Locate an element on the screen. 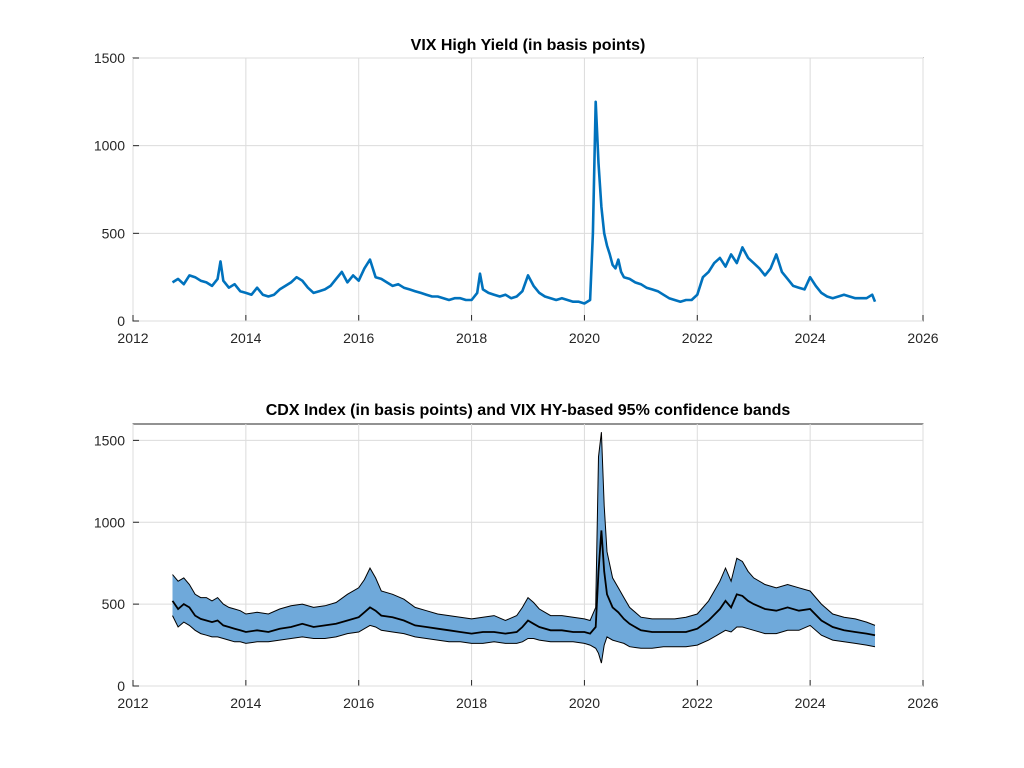  chart-title: VIX High Yield (in basis points) is located at coordinates (528, 45).